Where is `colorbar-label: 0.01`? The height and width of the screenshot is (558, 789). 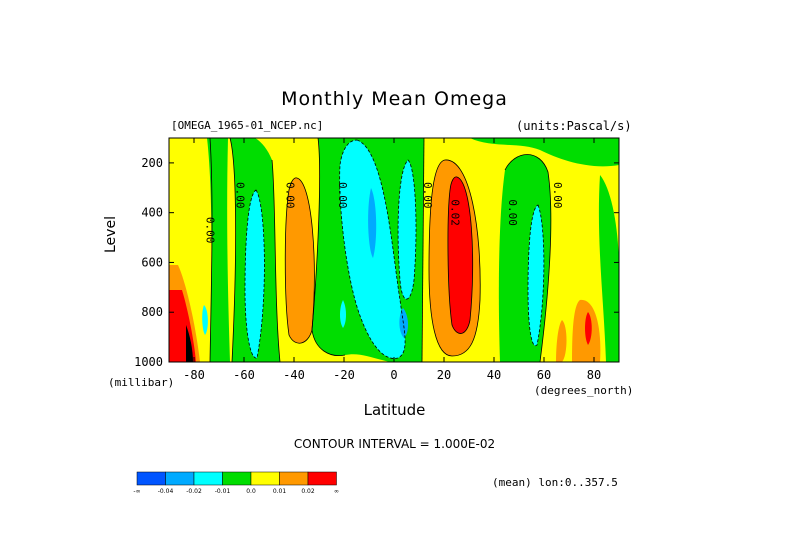 colorbar-label: 0.01 is located at coordinates (280, 491).